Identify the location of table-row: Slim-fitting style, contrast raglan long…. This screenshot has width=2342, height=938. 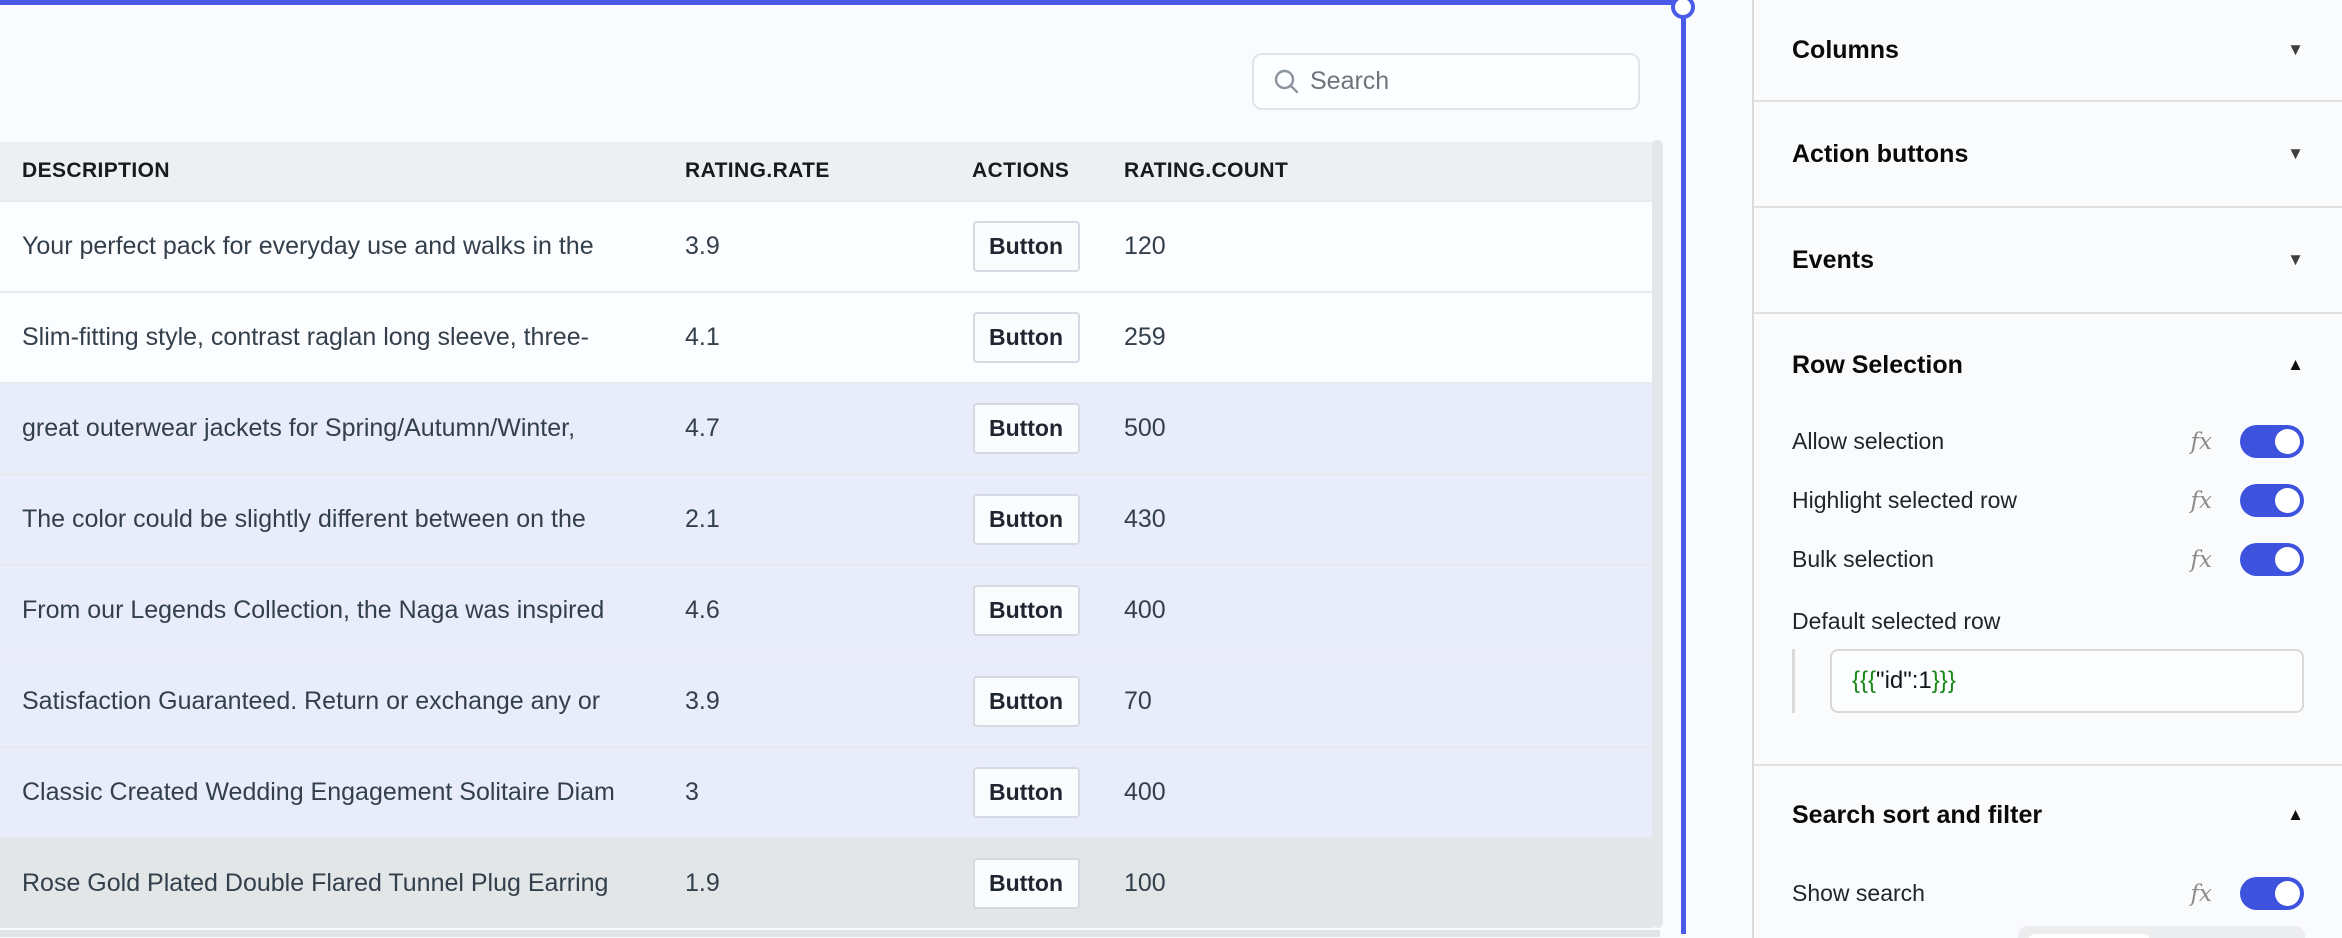
(826, 336).